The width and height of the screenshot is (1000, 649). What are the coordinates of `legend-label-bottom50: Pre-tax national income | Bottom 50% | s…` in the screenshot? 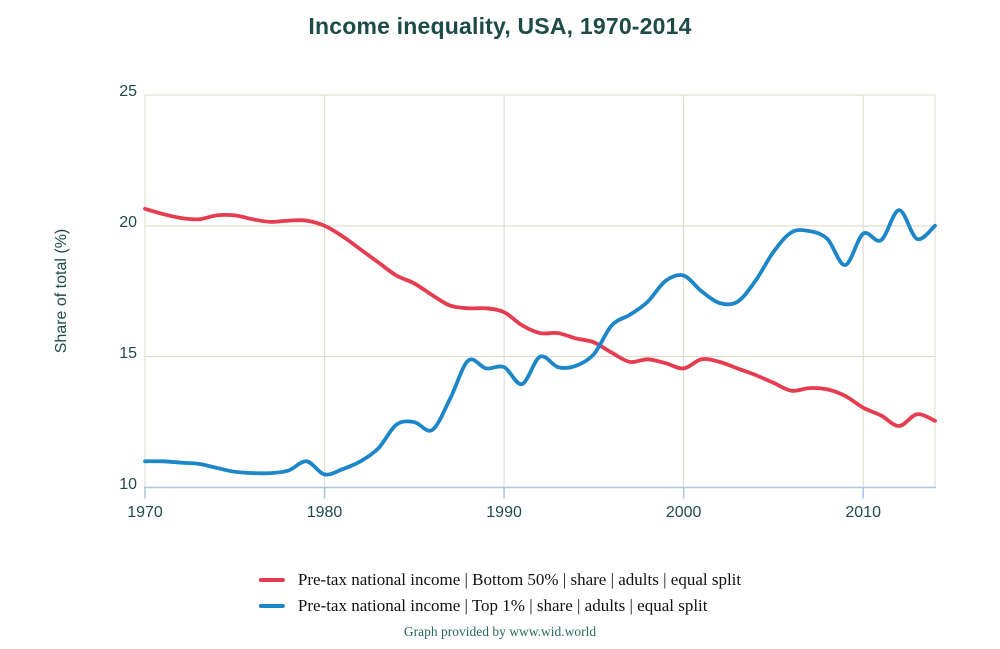 It's located at (519, 579).